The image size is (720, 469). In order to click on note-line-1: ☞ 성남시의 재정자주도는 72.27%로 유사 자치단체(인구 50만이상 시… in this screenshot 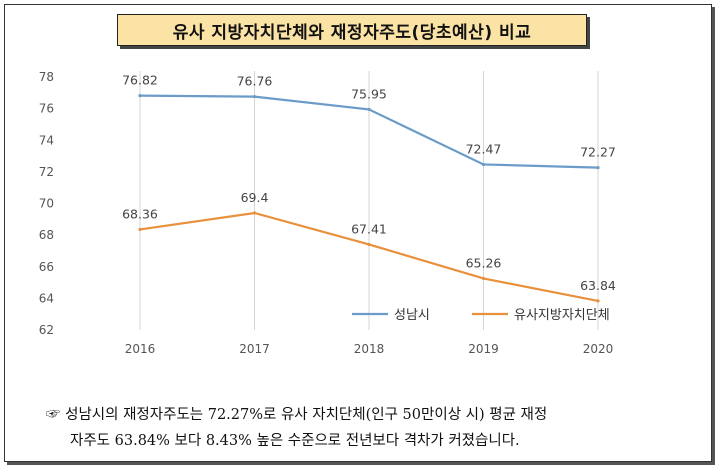, I will do `click(361, 415)`.